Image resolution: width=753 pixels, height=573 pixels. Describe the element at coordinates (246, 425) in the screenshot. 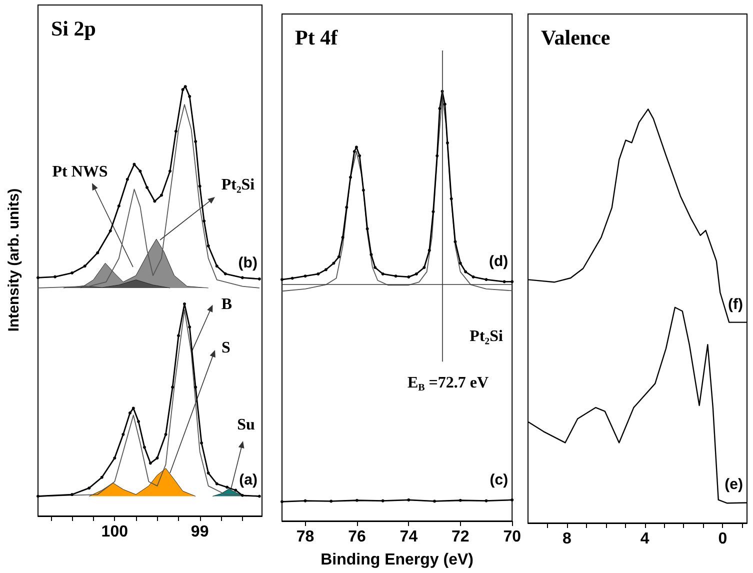

I see `annotation: Su` at that location.